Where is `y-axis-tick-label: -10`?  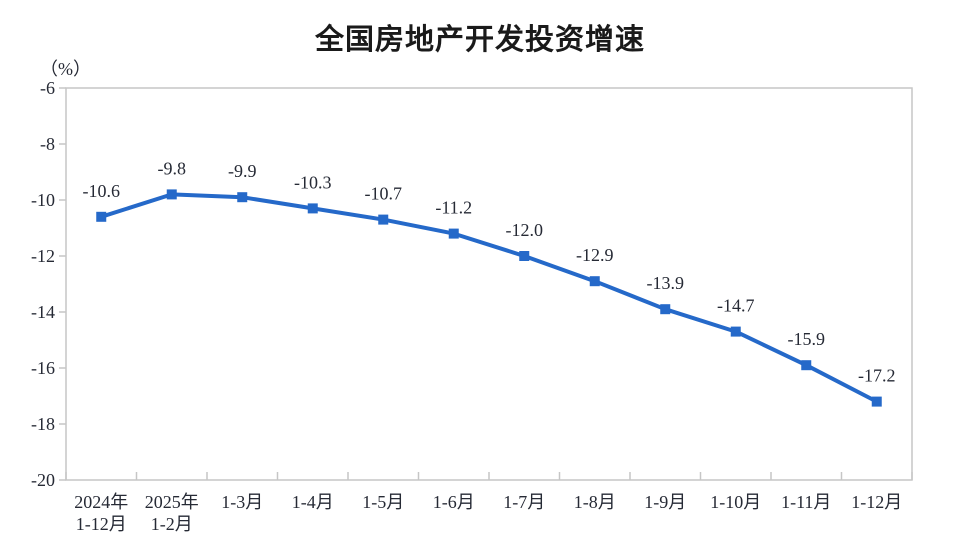
y-axis-tick-label: -10 is located at coordinates (43, 200).